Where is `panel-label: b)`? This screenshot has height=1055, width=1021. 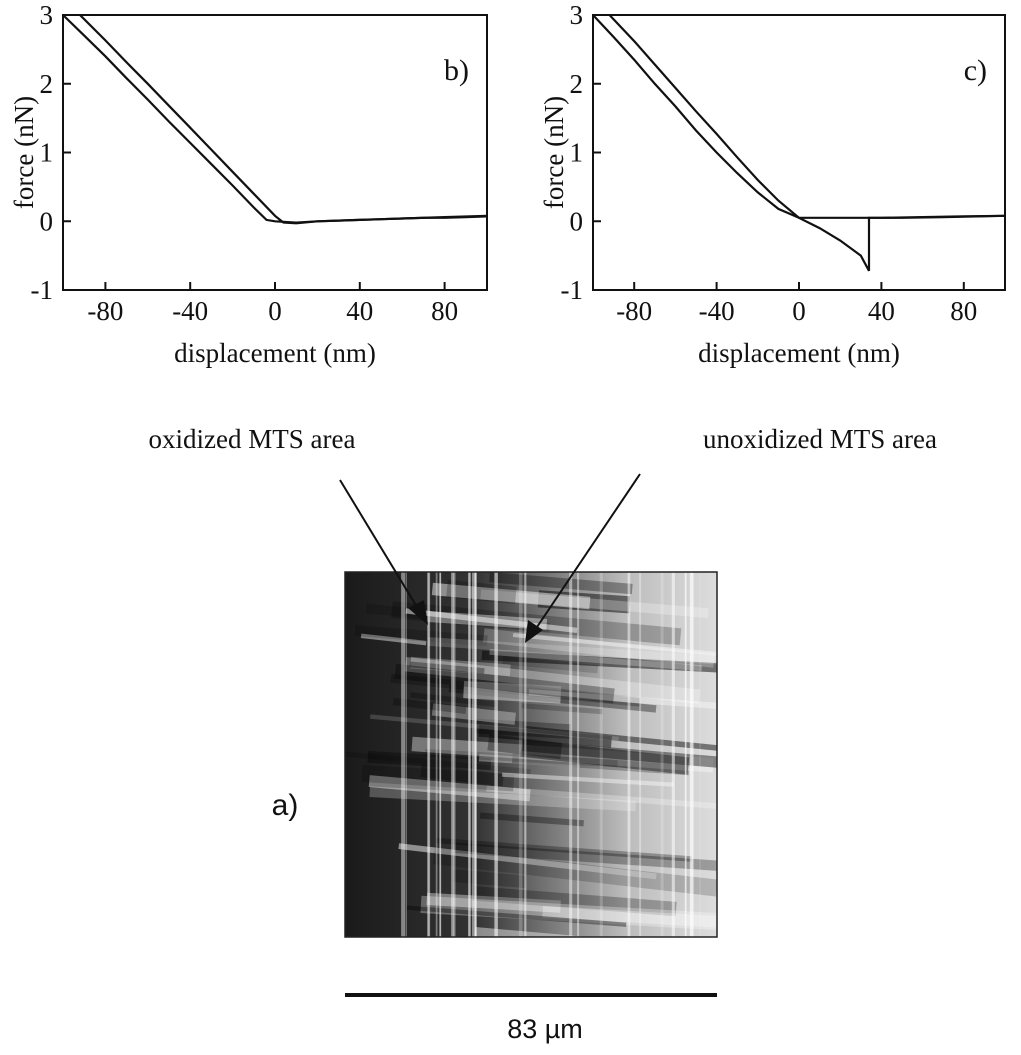 panel-label: b) is located at coordinates (456, 70).